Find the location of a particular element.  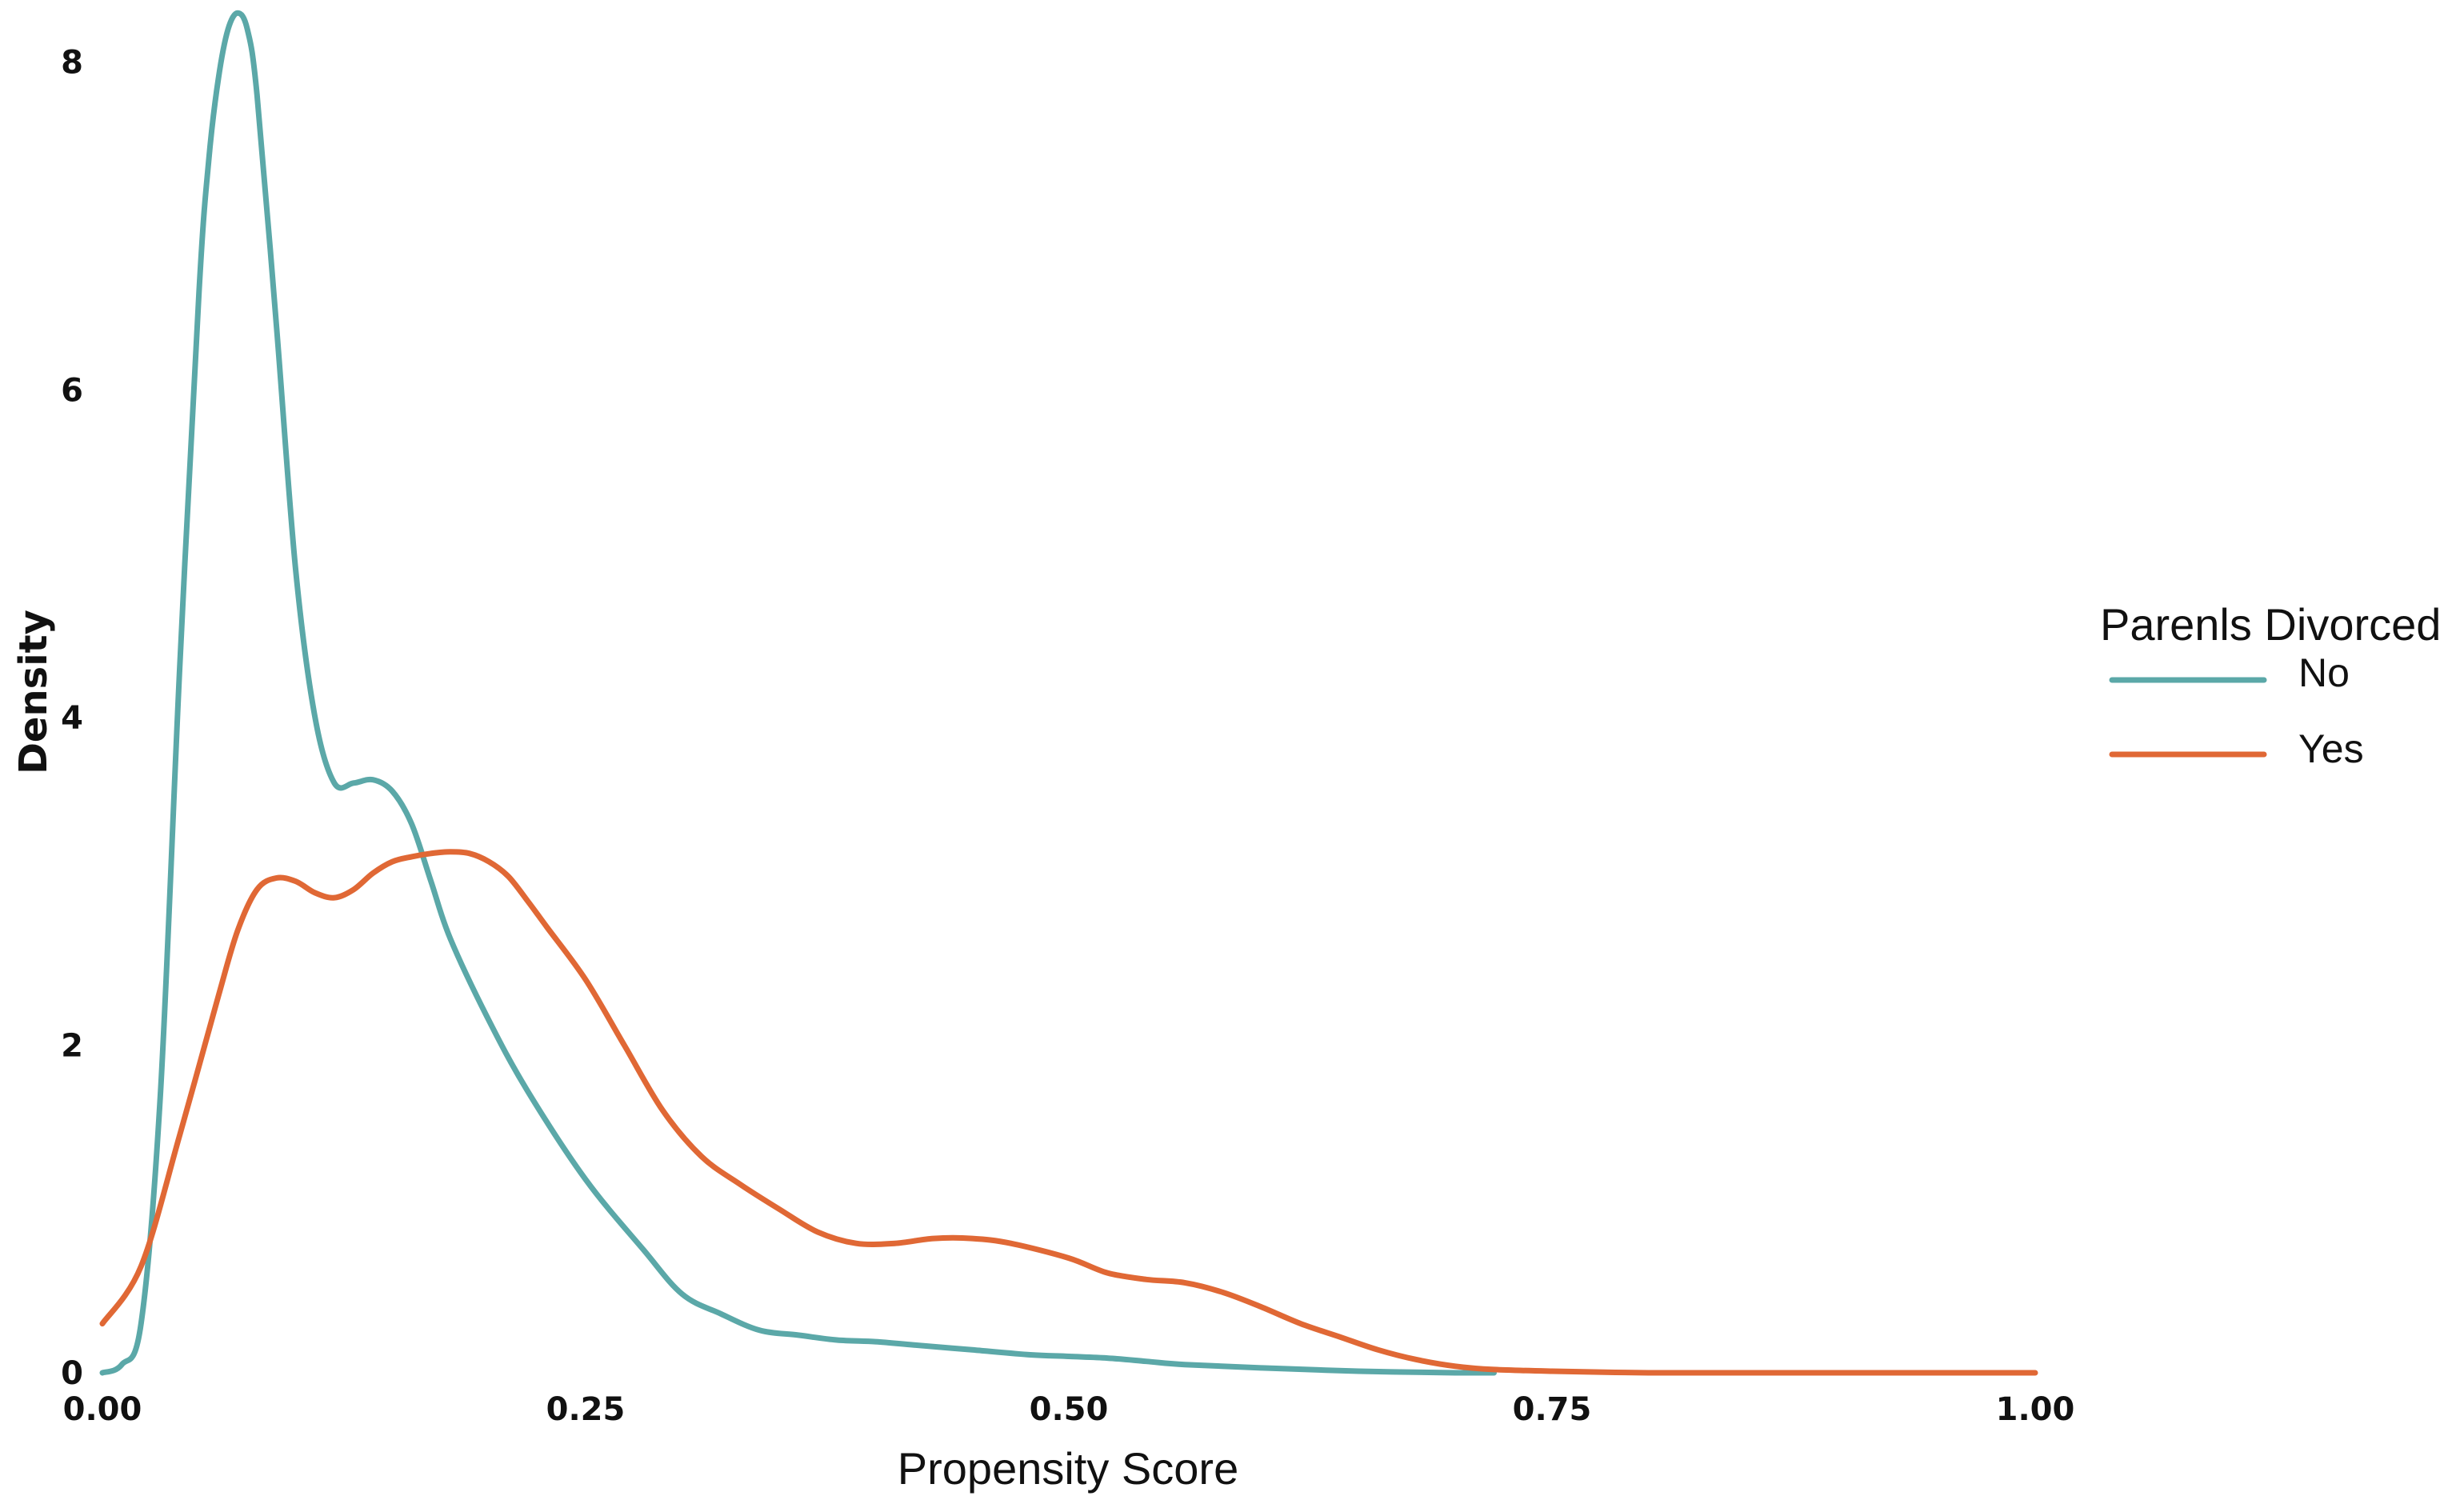

y-tick-label: 4 is located at coordinates (72, 718).